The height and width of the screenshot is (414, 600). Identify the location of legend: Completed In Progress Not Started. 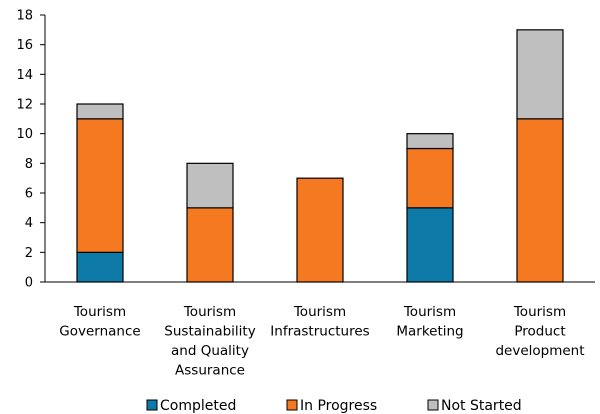
(334, 406).